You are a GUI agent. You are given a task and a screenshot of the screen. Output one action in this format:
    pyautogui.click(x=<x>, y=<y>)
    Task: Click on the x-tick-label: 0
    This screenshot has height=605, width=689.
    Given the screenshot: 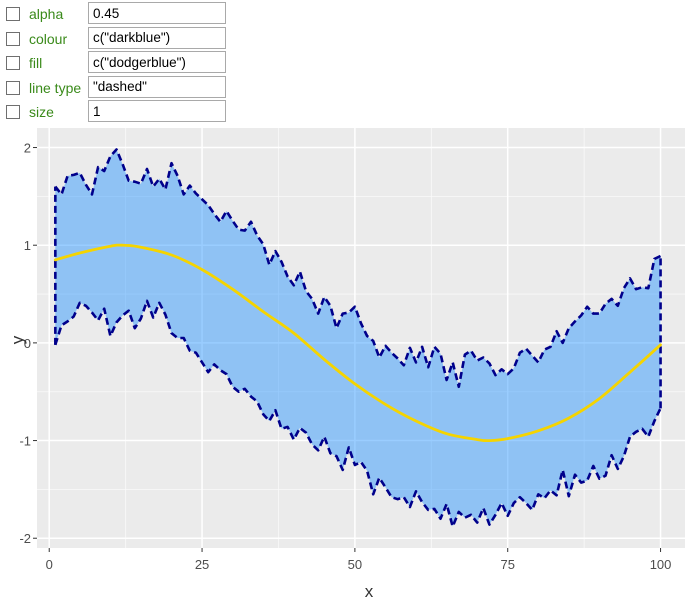 What is the action you would take?
    pyautogui.click(x=49, y=564)
    